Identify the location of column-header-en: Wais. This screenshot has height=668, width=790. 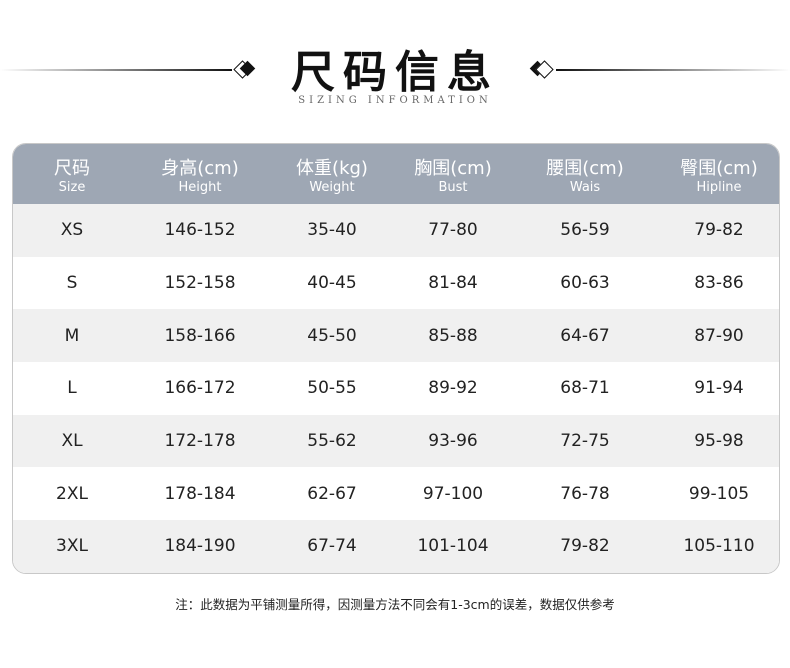
(585, 187).